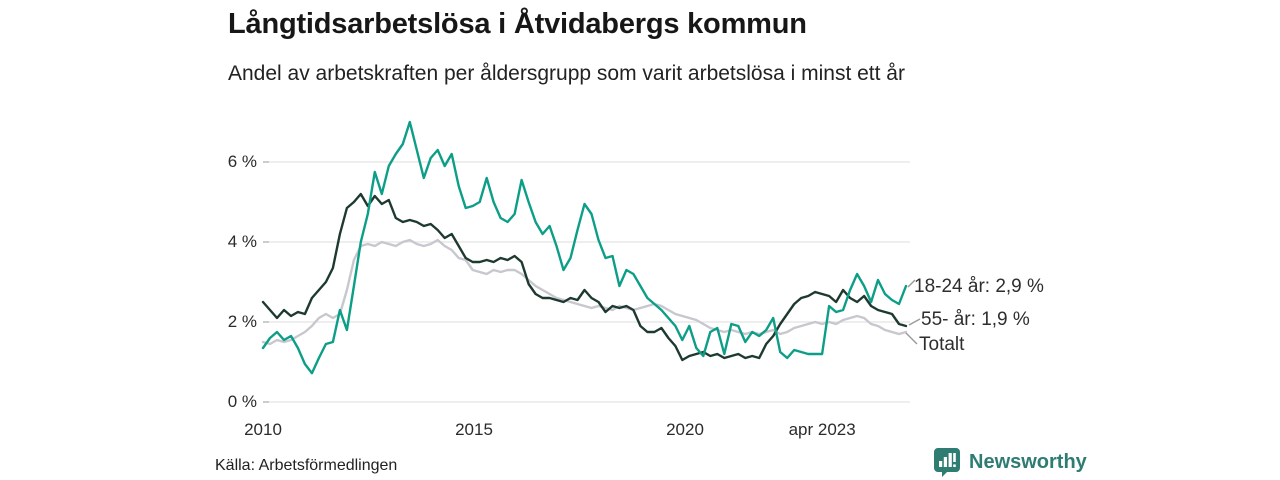  Describe the element at coordinates (979, 286) in the screenshot. I see `series-label-18-24-r: 18-24 år: 2,9 %` at that location.